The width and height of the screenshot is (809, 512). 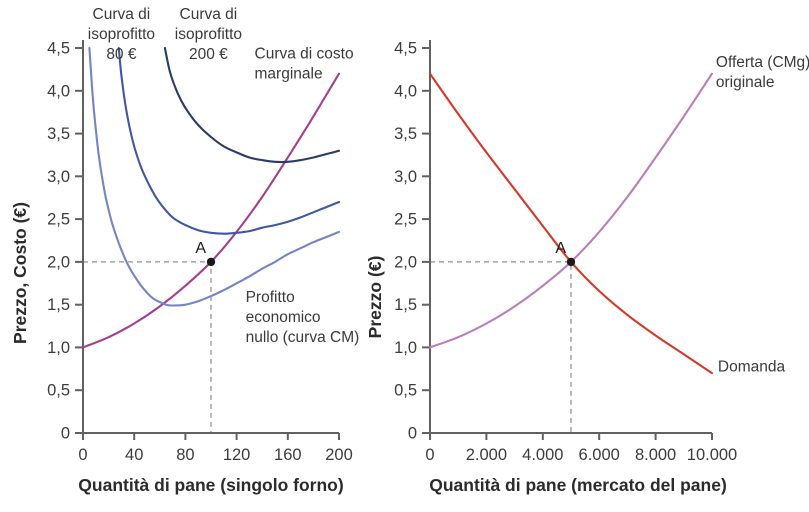 What do you see at coordinates (304, 63) in the screenshot?
I see `annotation-curva-di-costo-marginale: Curva di costo marginale` at bounding box center [304, 63].